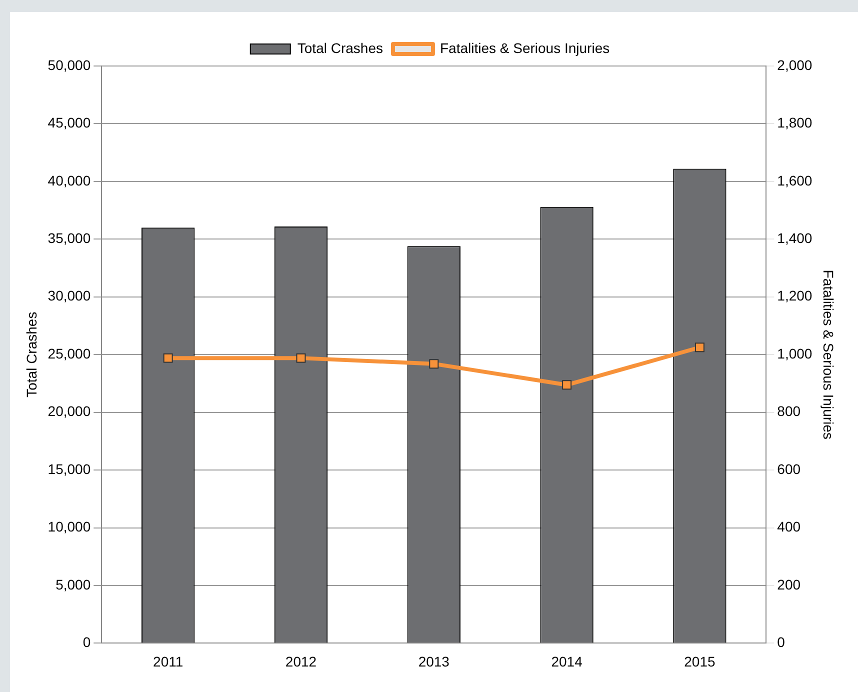 The height and width of the screenshot is (692, 858). Describe the element at coordinates (789, 584) in the screenshot. I see `y2-tick-label: 200` at that location.